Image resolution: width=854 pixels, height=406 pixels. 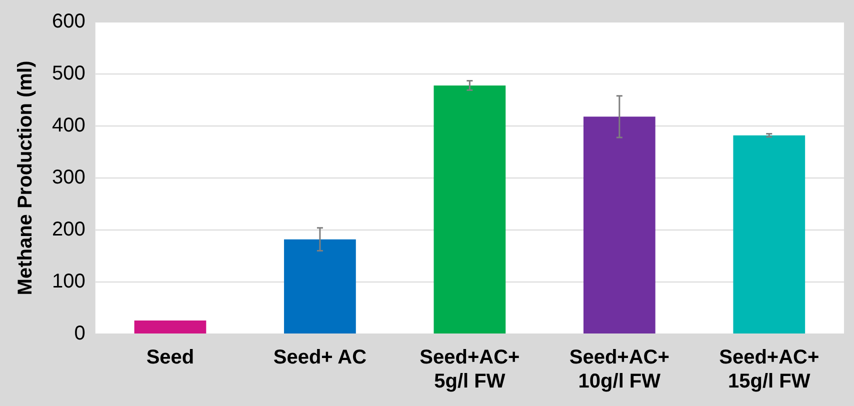 I want to click on y-tick-label: 300, so click(x=69, y=177).